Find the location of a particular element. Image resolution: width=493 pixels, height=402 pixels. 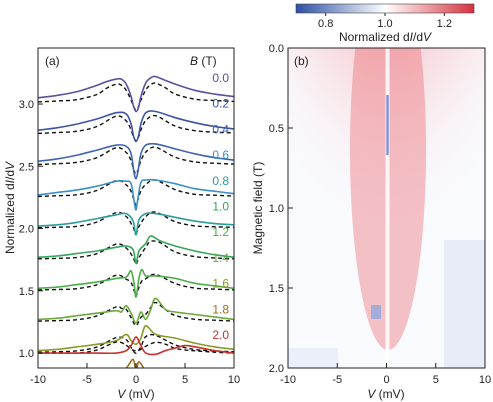

b-ytick-label: 1.5 is located at coordinates (276, 289).